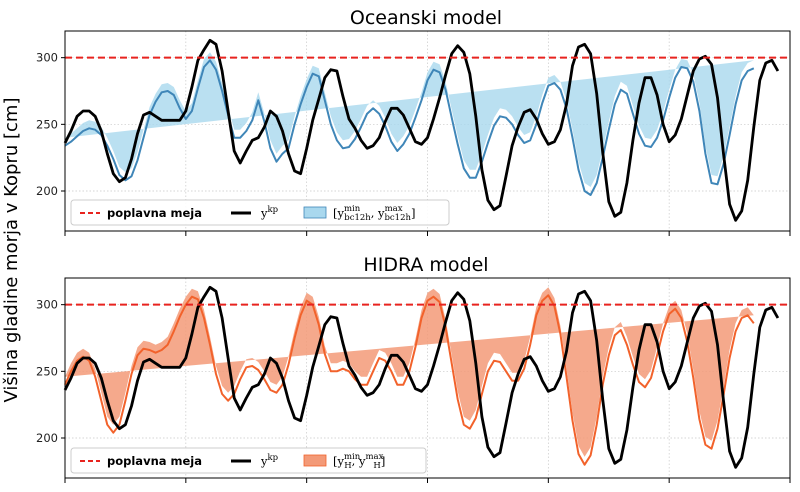 The height and width of the screenshot is (492, 800). What do you see at coordinates (427, 233) in the screenshot?
I see `ocean-x-ticks` at bounding box center [427, 233].